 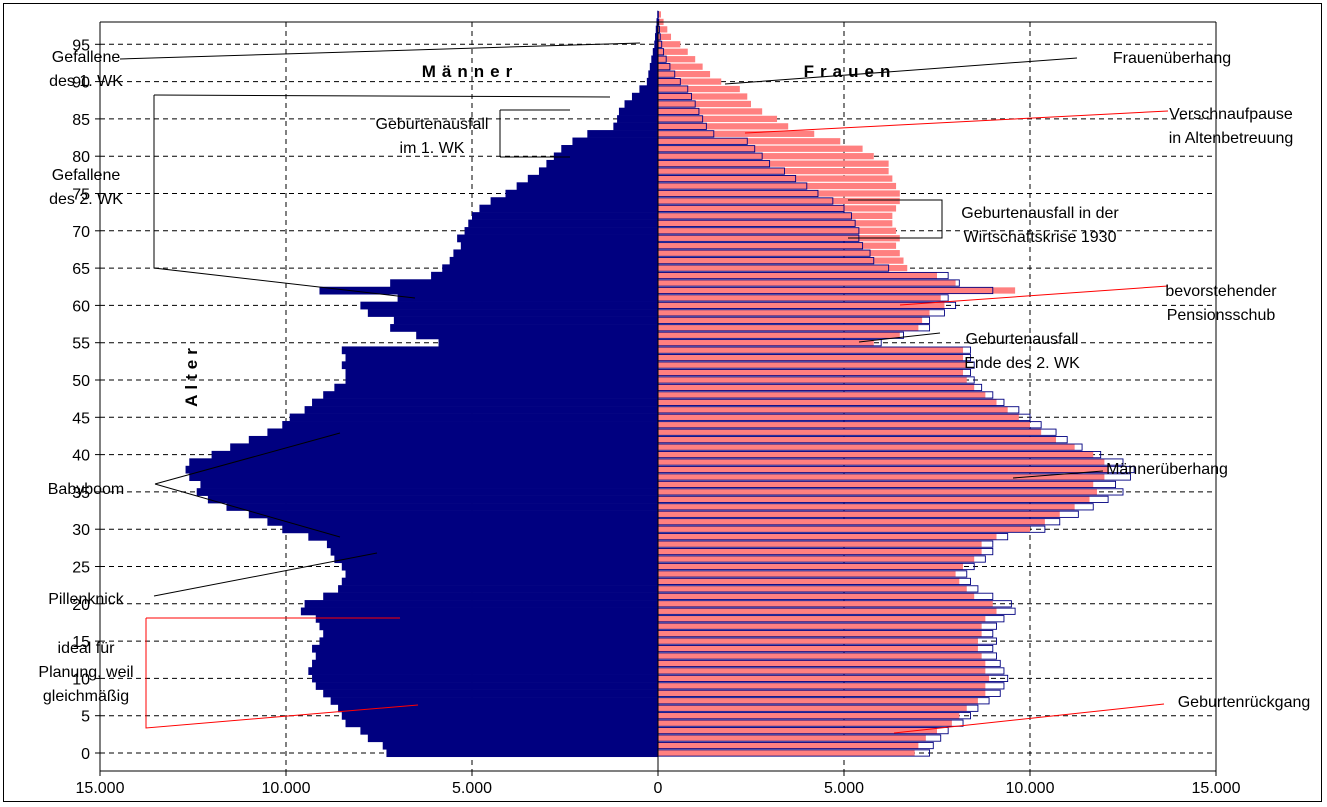 I want to click on annotation-gefallene-2wk: Gefallene, so click(x=86, y=175).